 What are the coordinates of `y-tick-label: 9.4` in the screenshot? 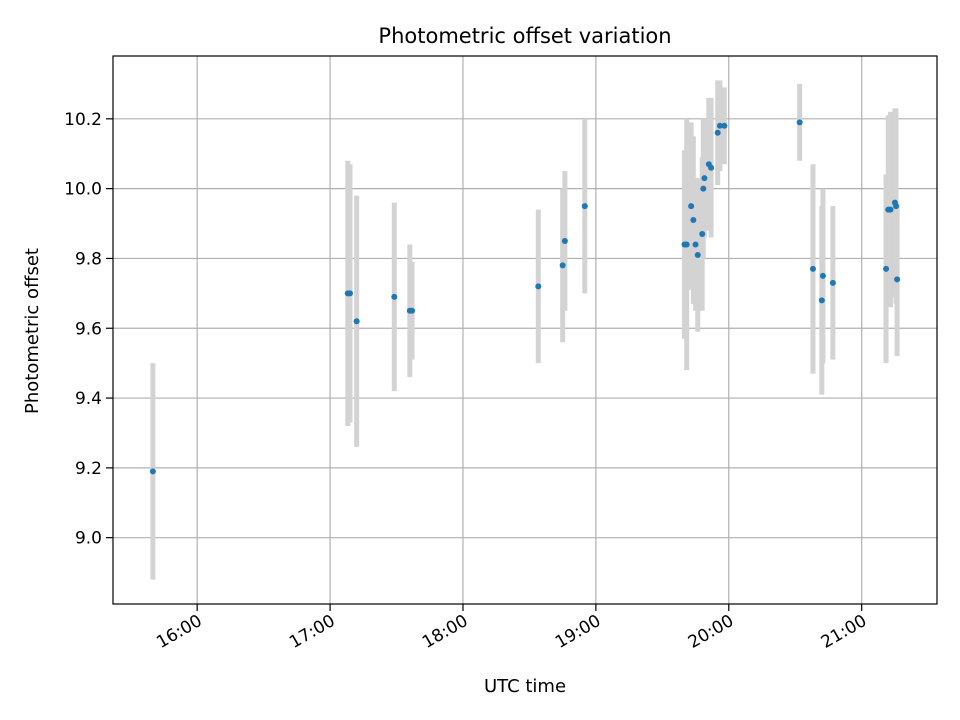 It's located at (88, 399).